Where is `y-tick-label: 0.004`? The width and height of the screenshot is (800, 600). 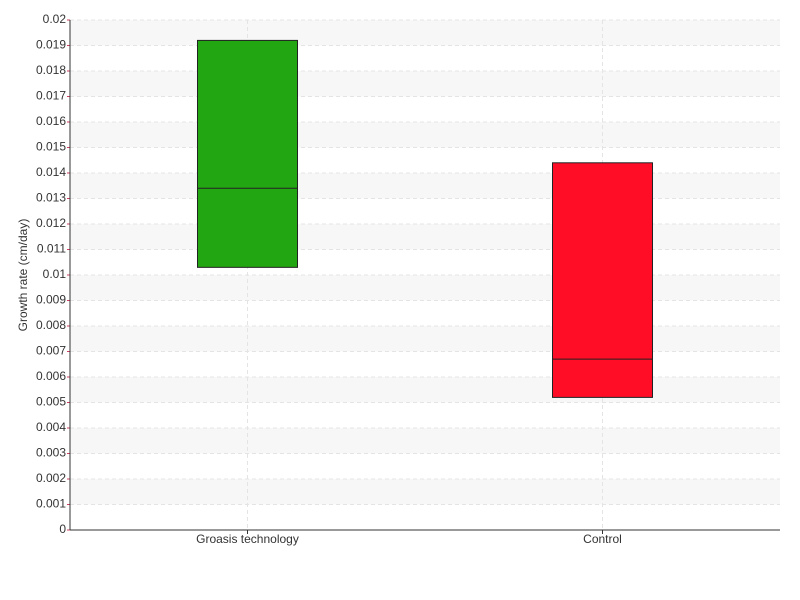
y-tick-label: 0.004 is located at coordinates (51, 427).